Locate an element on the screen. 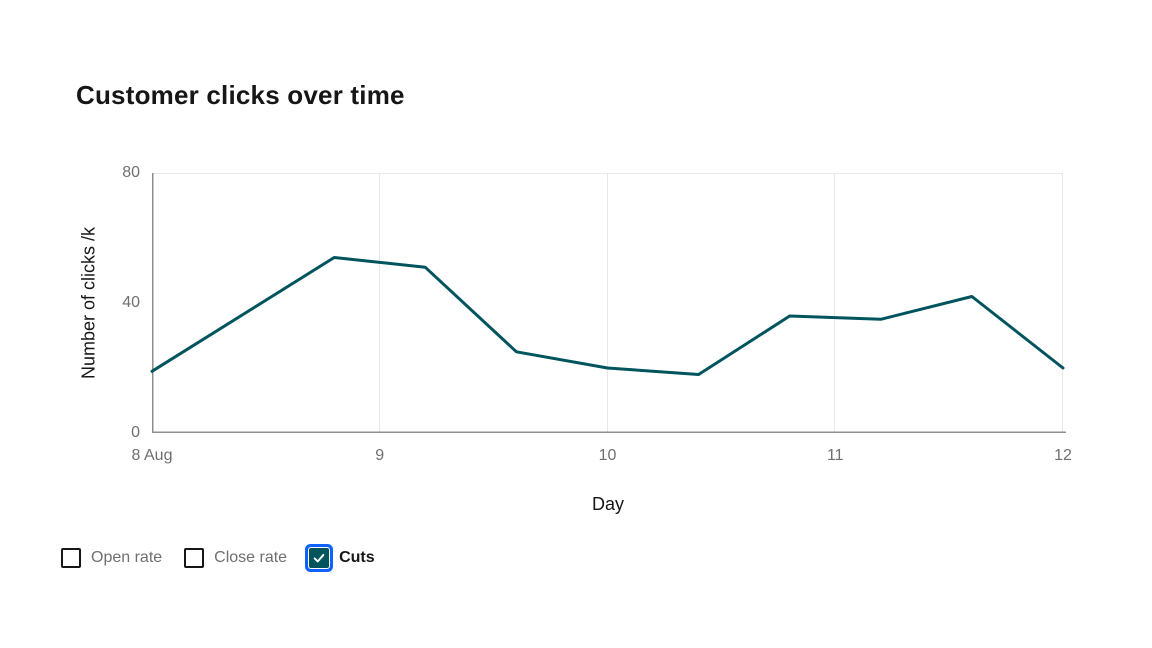 This screenshot has width=1152, height=648. y-tick-label: 0 is located at coordinates (135, 432).